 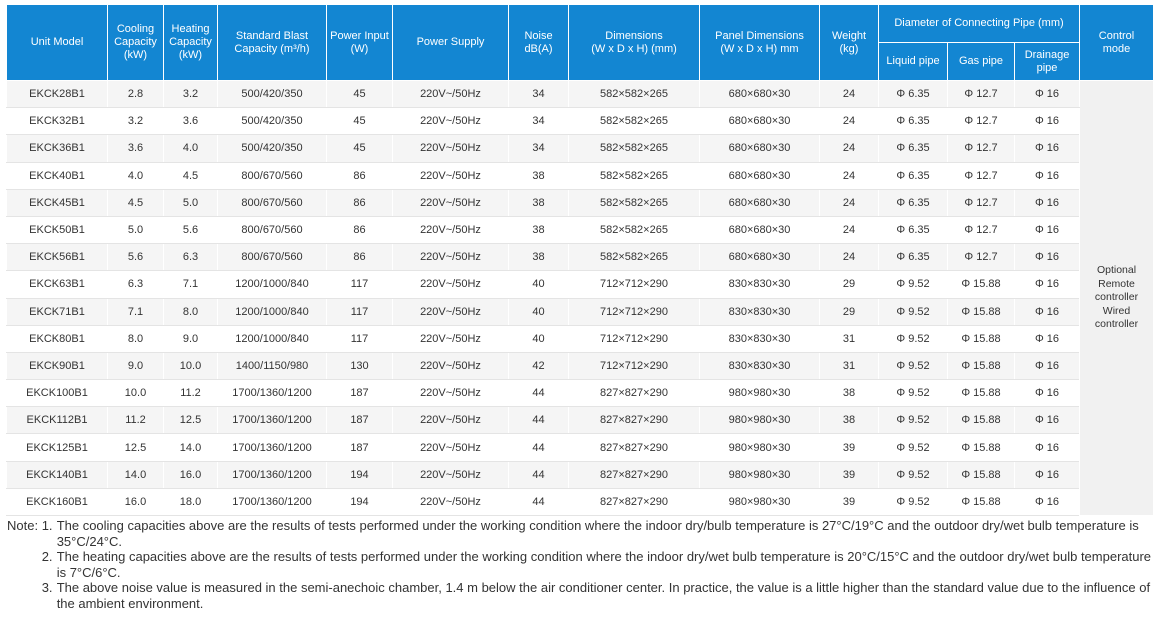 What do you see at coordinates (759, 42) in the screenshot?
I see `col-panel-dimensions: Panel Dimensions (W x D x H) mm` at bounding box center [759, 42].